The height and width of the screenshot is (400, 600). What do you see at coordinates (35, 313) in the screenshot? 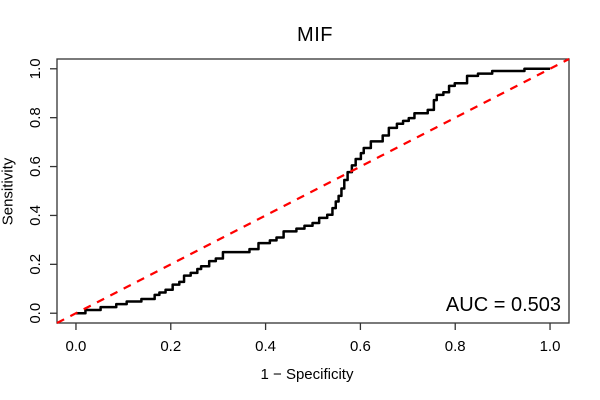
I see `y-tick-label: 0.0` at bounding box center [35, 313].